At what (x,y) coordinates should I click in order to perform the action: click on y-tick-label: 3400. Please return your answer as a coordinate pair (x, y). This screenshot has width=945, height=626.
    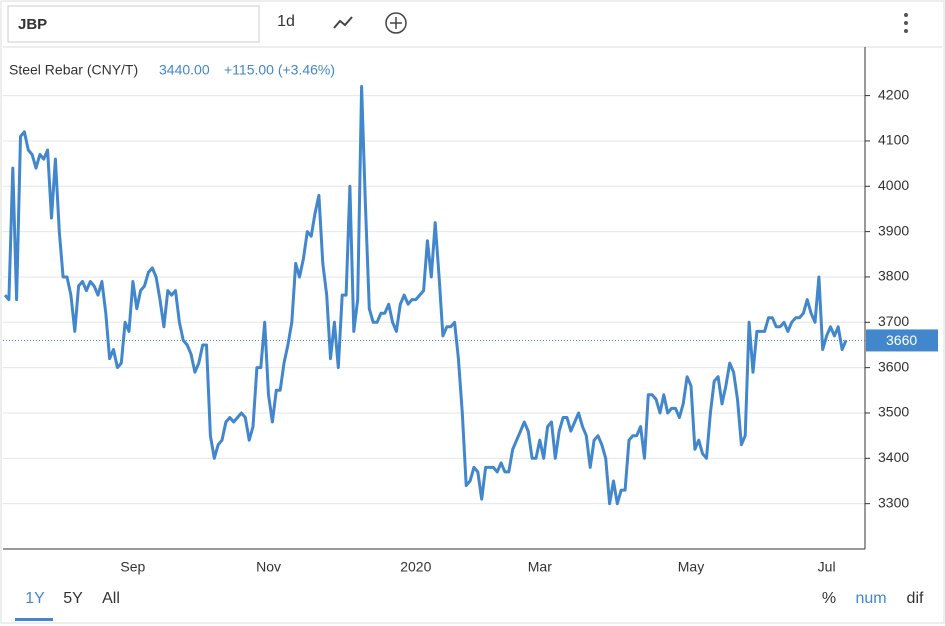
    Looking at the image, I should click on (893, 457).